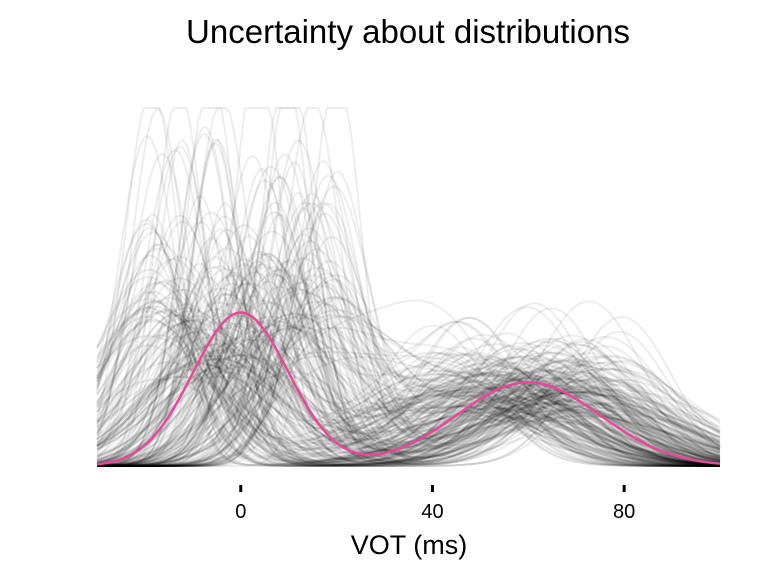  I want to click on chart-title: Uncertainty about distributions, so click(408, 31).